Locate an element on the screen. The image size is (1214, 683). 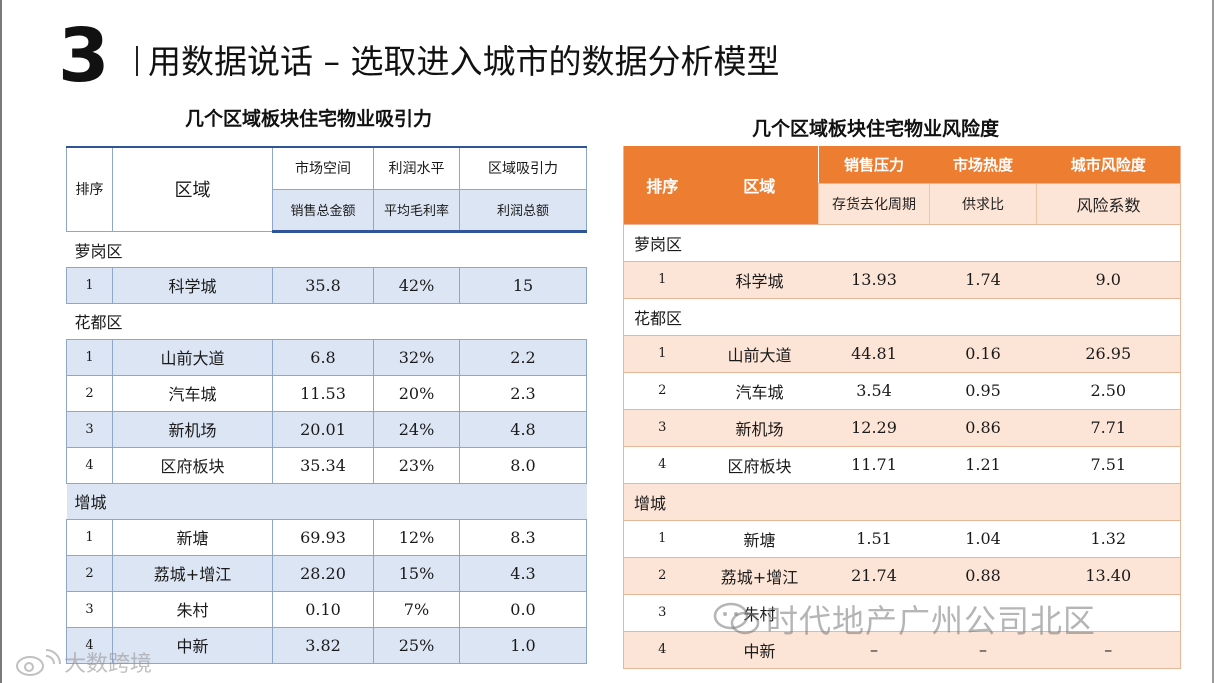
cell-inventory-cycle: 3.54 is located at coordinates (874, 391).